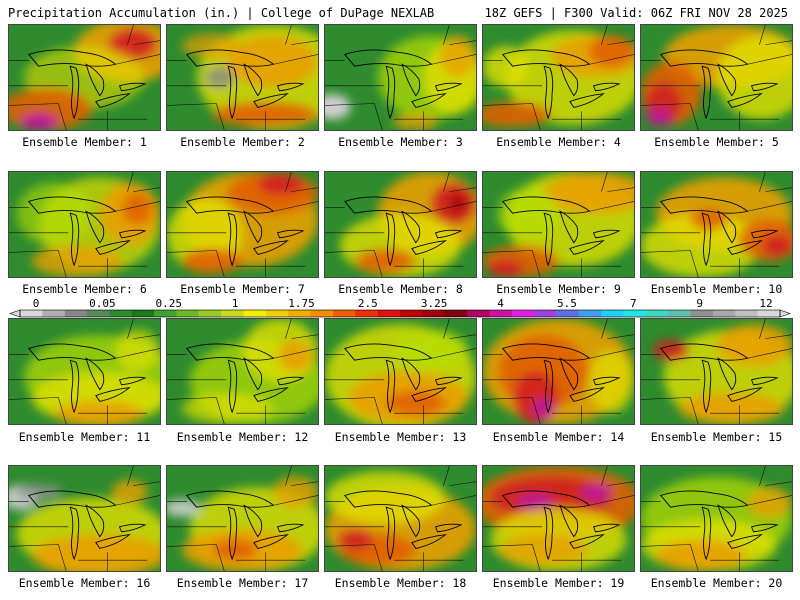 This screenshot has width=800, height=600. I want to click on colorbar-tick-label: 0.05, so click(102, 303).